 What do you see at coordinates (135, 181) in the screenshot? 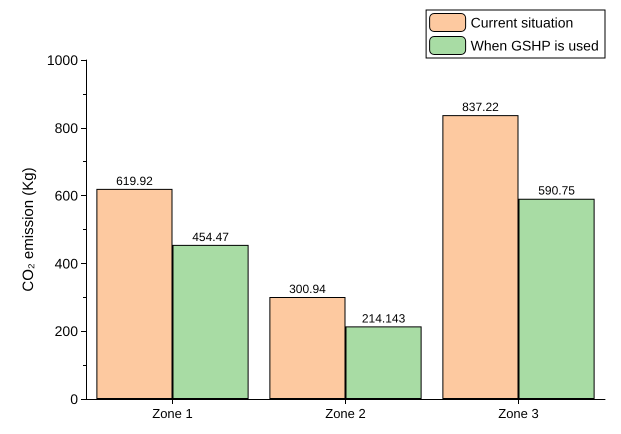
I see `data-label: 619.92` at bounding box center [135, 181].